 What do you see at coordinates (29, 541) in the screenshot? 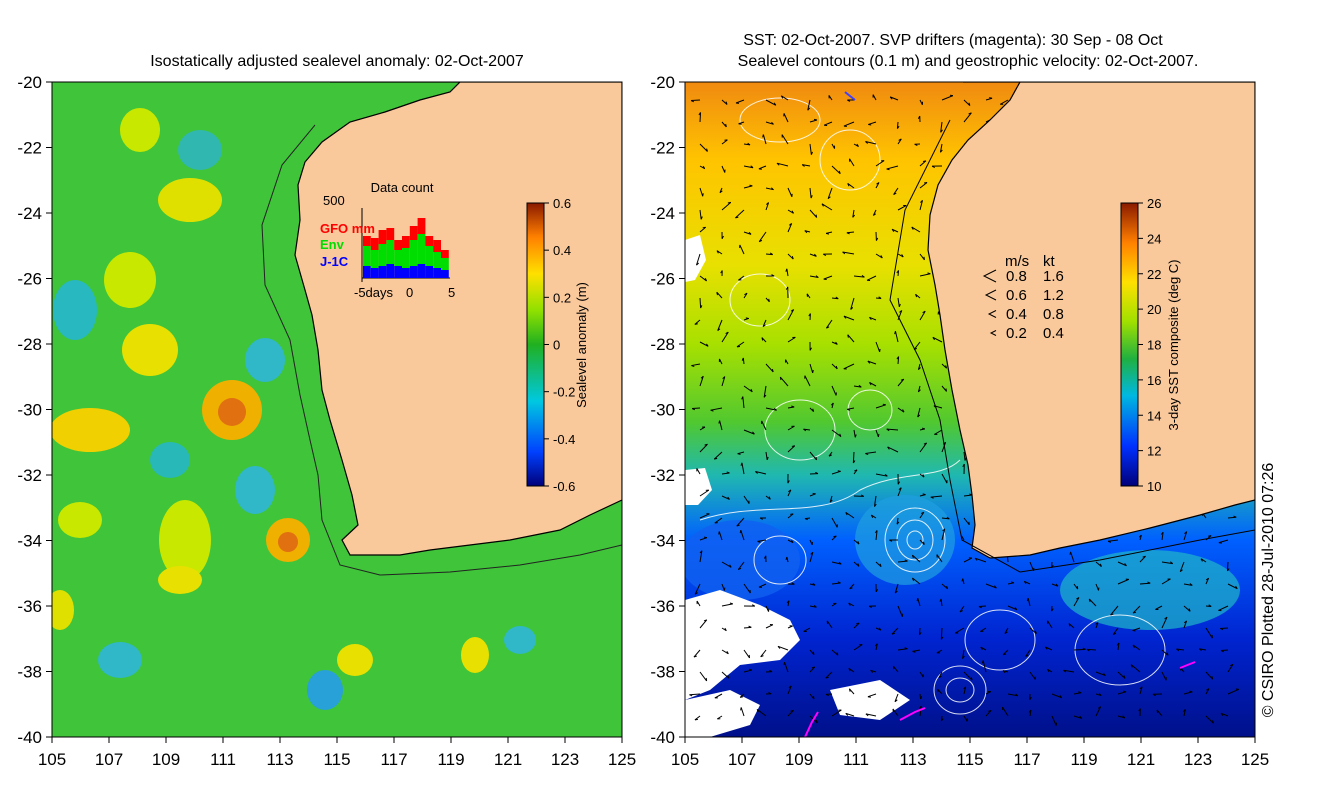
I see `left-map-y-tick-label: -34` at bounding box center [29, 541].